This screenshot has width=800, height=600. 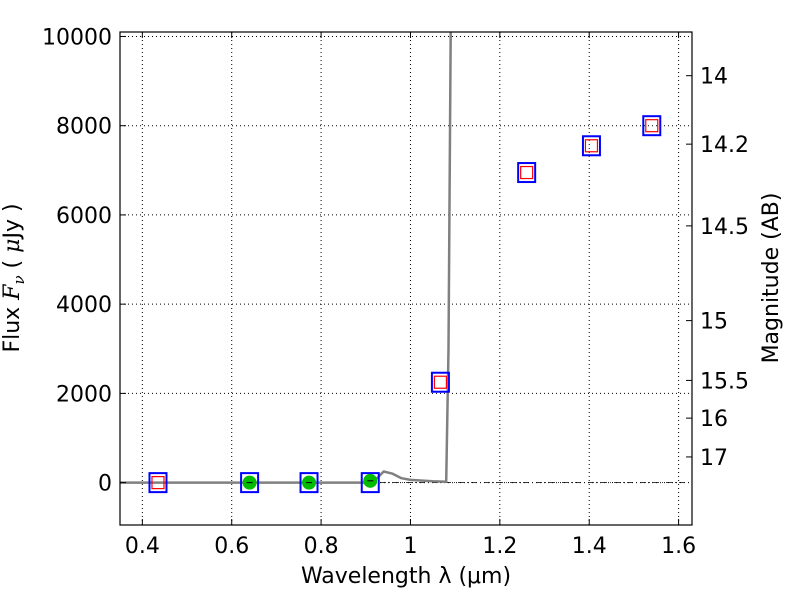 What do you see at coordinates (14, 277) in the screenshot?
I see `y-axis-label: Flux Fν ( μJy )` at bounding box center [14, 277].